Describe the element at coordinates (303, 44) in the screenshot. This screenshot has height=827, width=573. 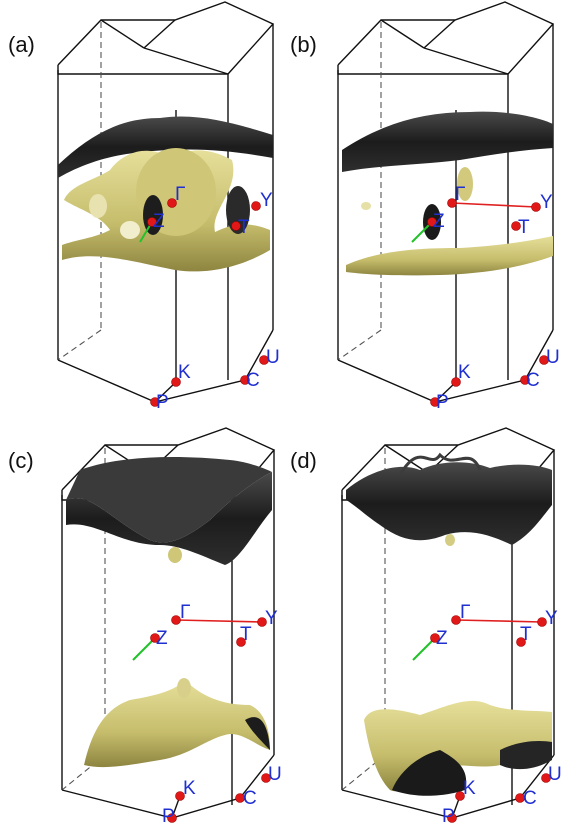
I see `panel-label: (b)` at that location.